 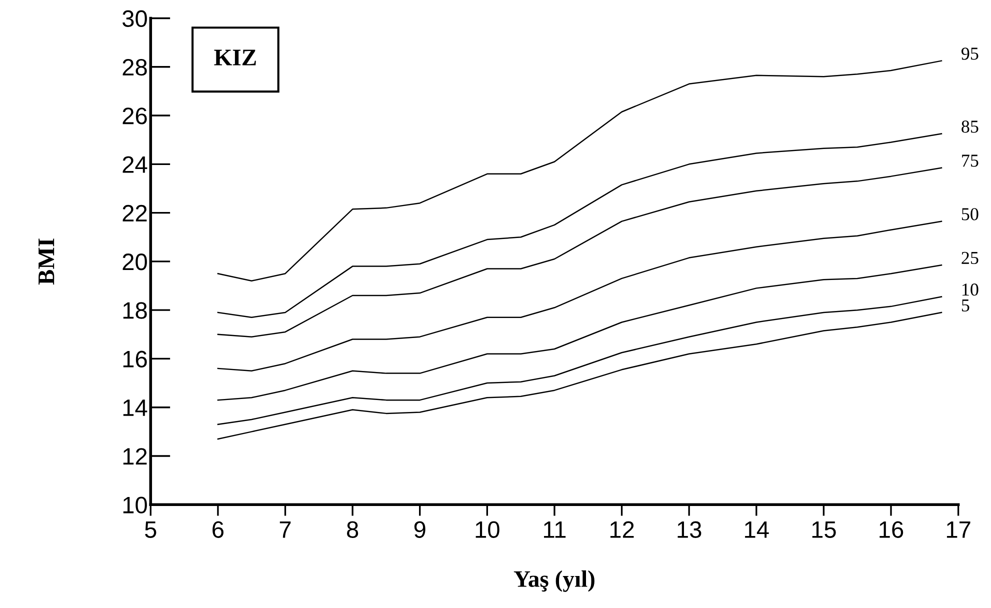 I want to click on x-tick-label: 7, so click(x=285, y=529).